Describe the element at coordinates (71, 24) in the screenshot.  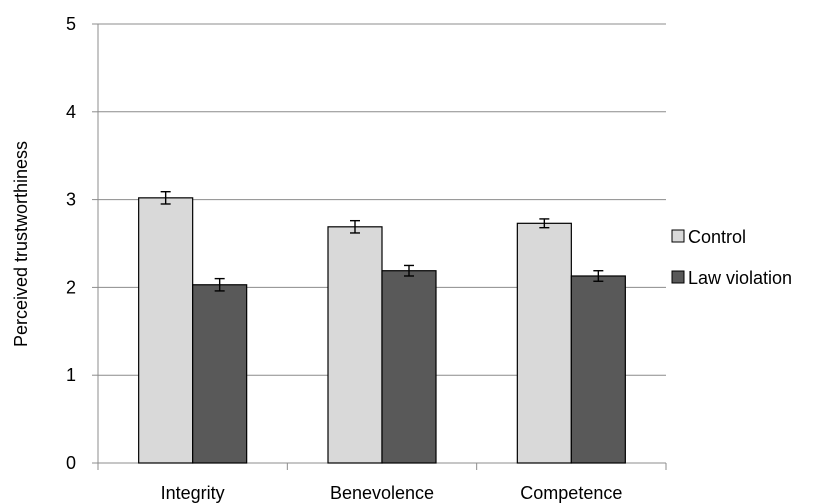
I see `y-tick-label: 5` at that location.